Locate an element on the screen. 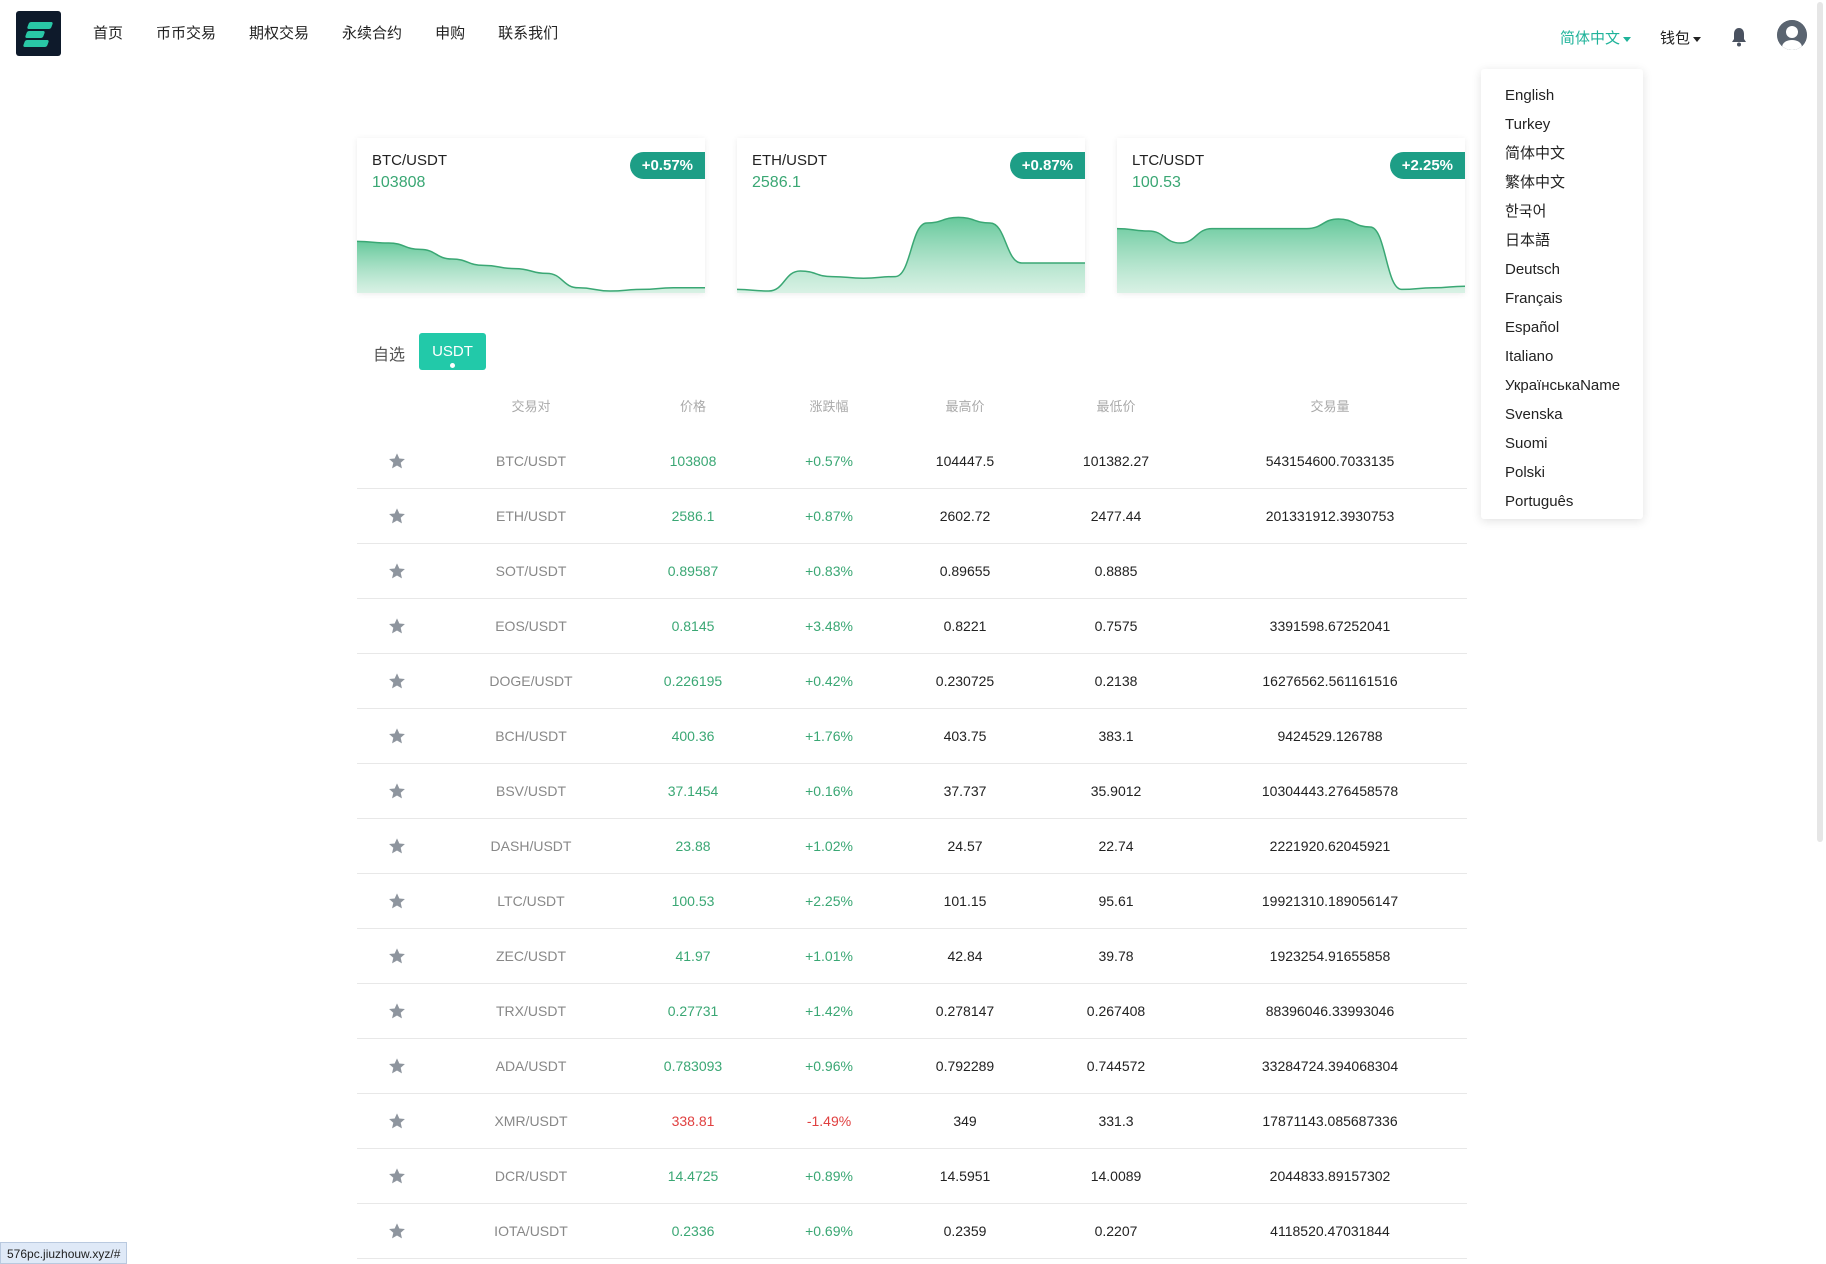 This screenshot has height=1264, width=1826. header-volume: 交易量 is located at coordinates (1330, 406).